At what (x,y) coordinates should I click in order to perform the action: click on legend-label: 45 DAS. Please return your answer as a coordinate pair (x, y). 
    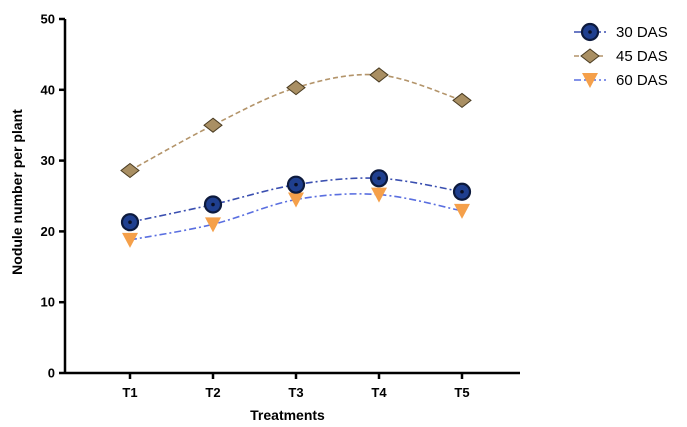
    Looking at the image, I should click on (642, 56).